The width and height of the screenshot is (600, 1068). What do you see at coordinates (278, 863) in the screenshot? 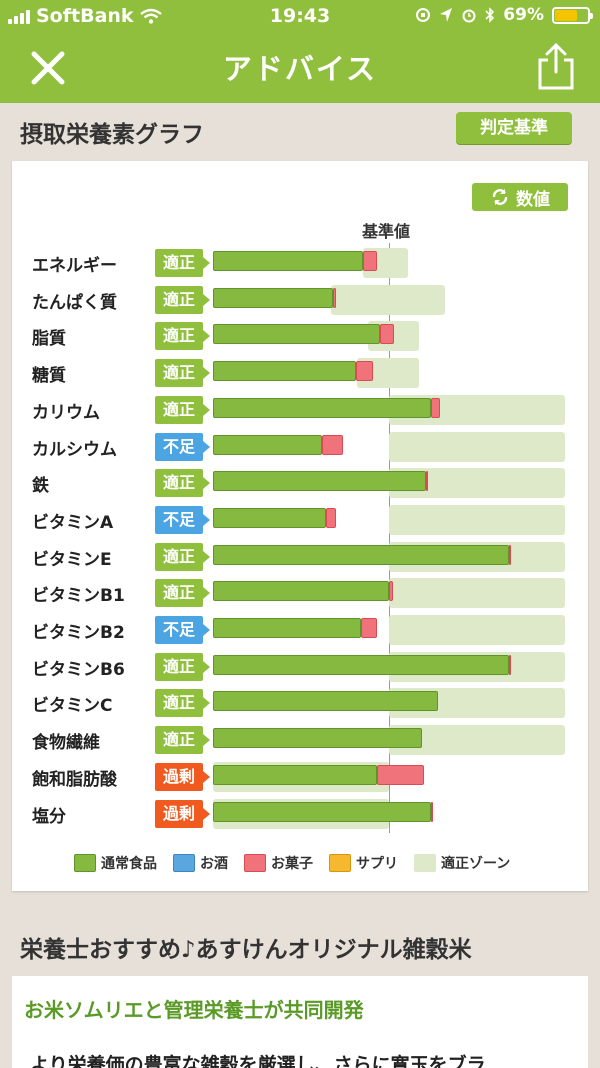
I see `legend-item: お菓子` at bounding box center [278, 863].